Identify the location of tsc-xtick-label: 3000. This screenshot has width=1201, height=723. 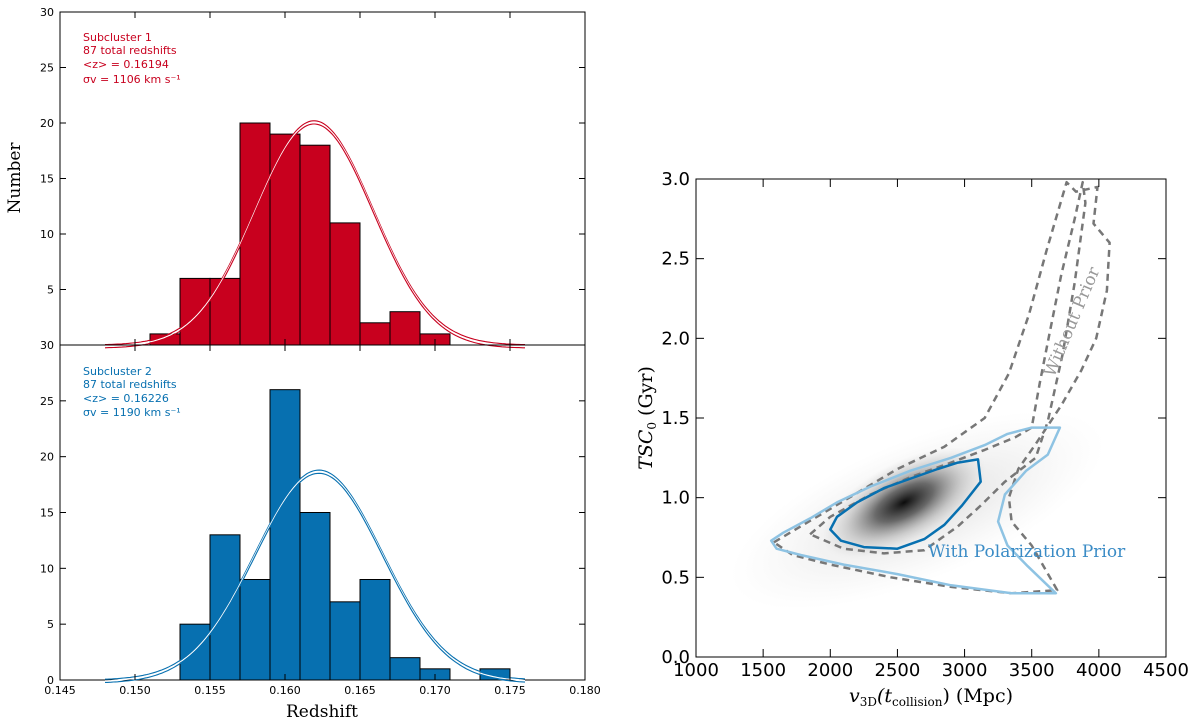
(965, 670).